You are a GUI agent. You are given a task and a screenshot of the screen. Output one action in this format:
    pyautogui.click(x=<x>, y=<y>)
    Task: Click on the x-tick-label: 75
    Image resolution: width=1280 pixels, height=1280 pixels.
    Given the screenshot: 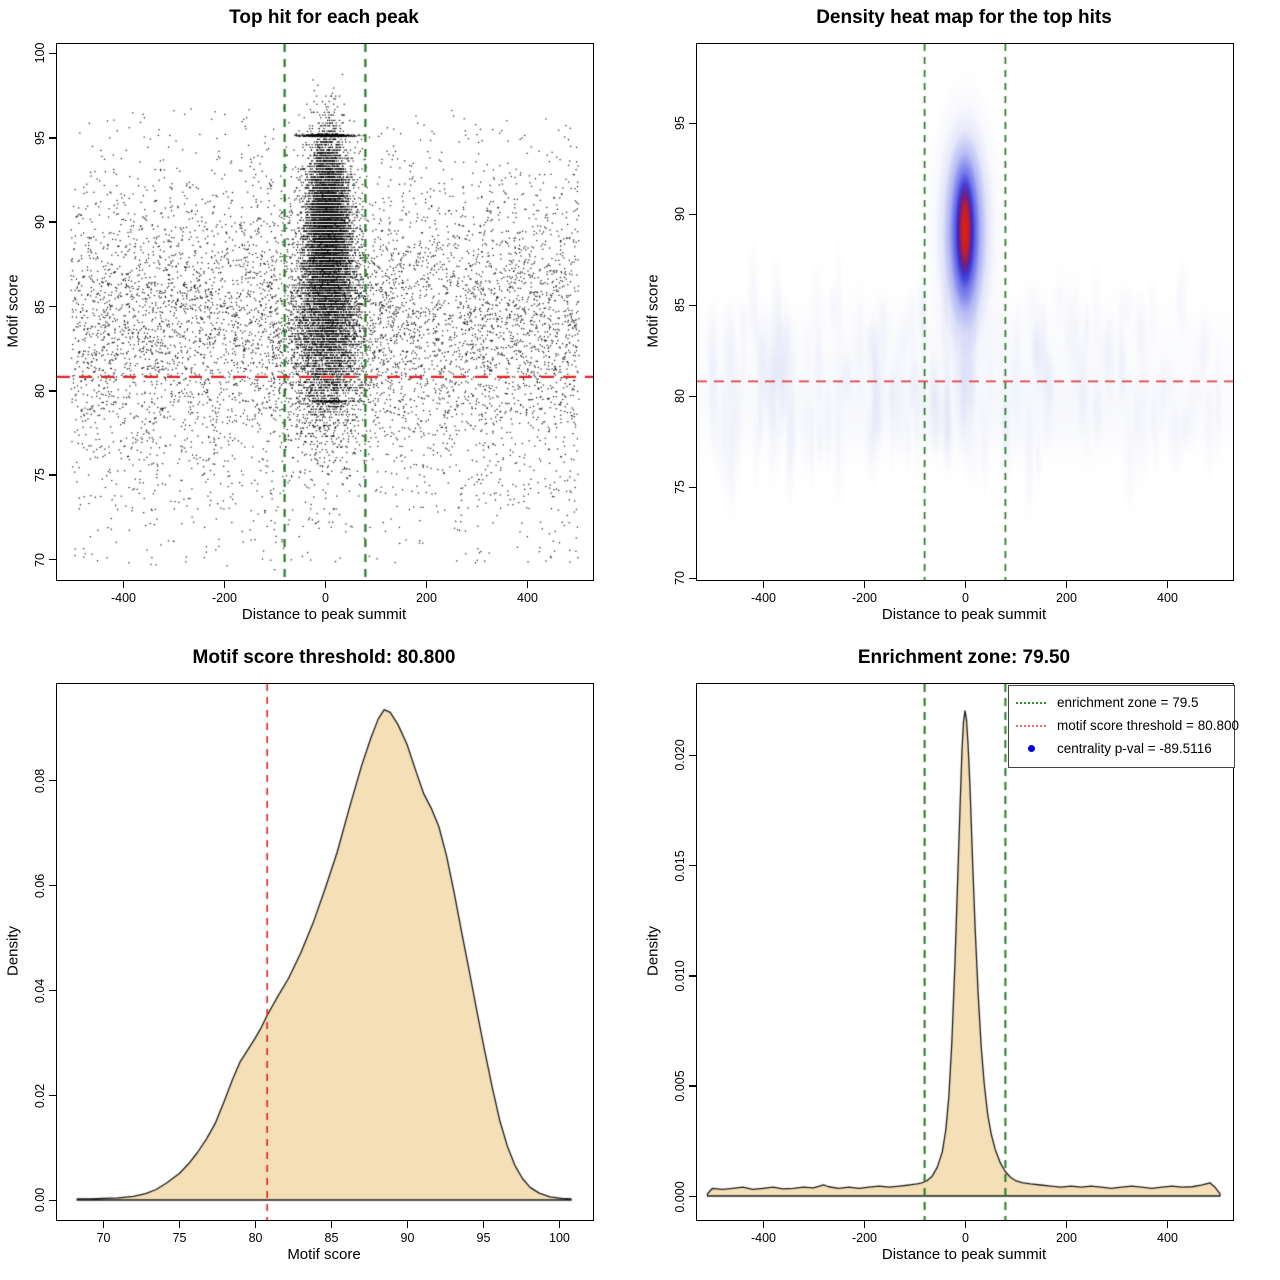 What is the action you would take?
    pyautogui.click(x=179, y=1238)
    